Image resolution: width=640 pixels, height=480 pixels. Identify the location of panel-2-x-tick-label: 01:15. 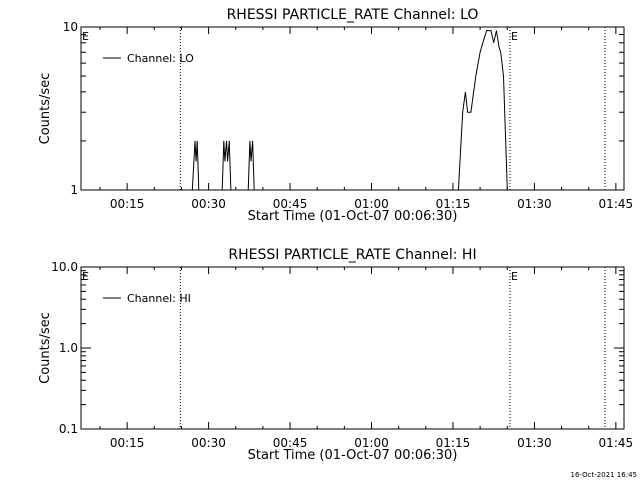
(453, 443).